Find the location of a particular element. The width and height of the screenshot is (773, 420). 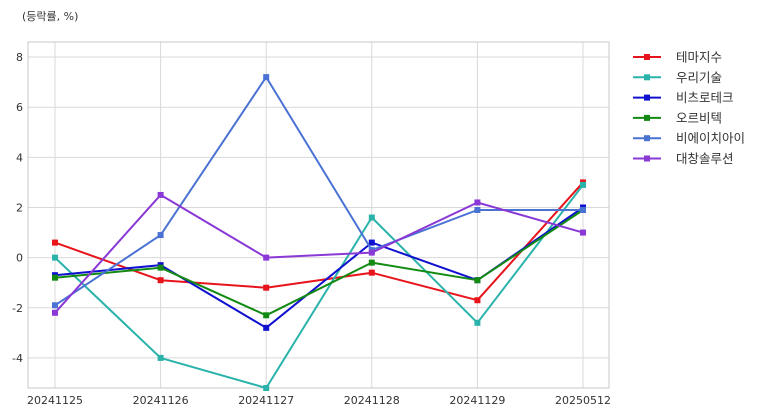

legend-item: 오르비텍 is located at coordinates (677, 117).